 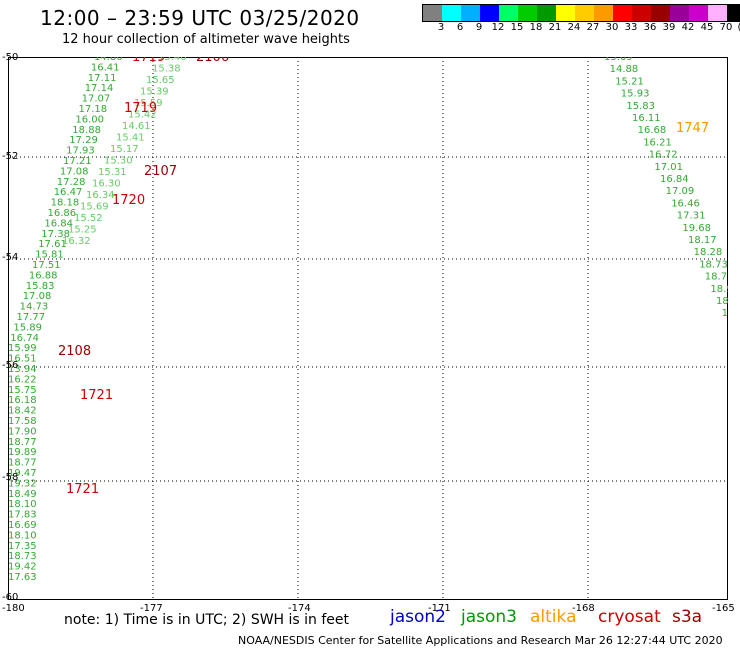 I want to click on wave-height-value: 15.89, so click(x=27, y=327).